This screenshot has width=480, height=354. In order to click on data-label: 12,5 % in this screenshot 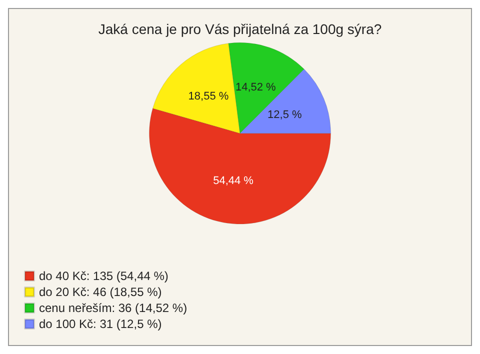, I will do `click(285, 114)`.